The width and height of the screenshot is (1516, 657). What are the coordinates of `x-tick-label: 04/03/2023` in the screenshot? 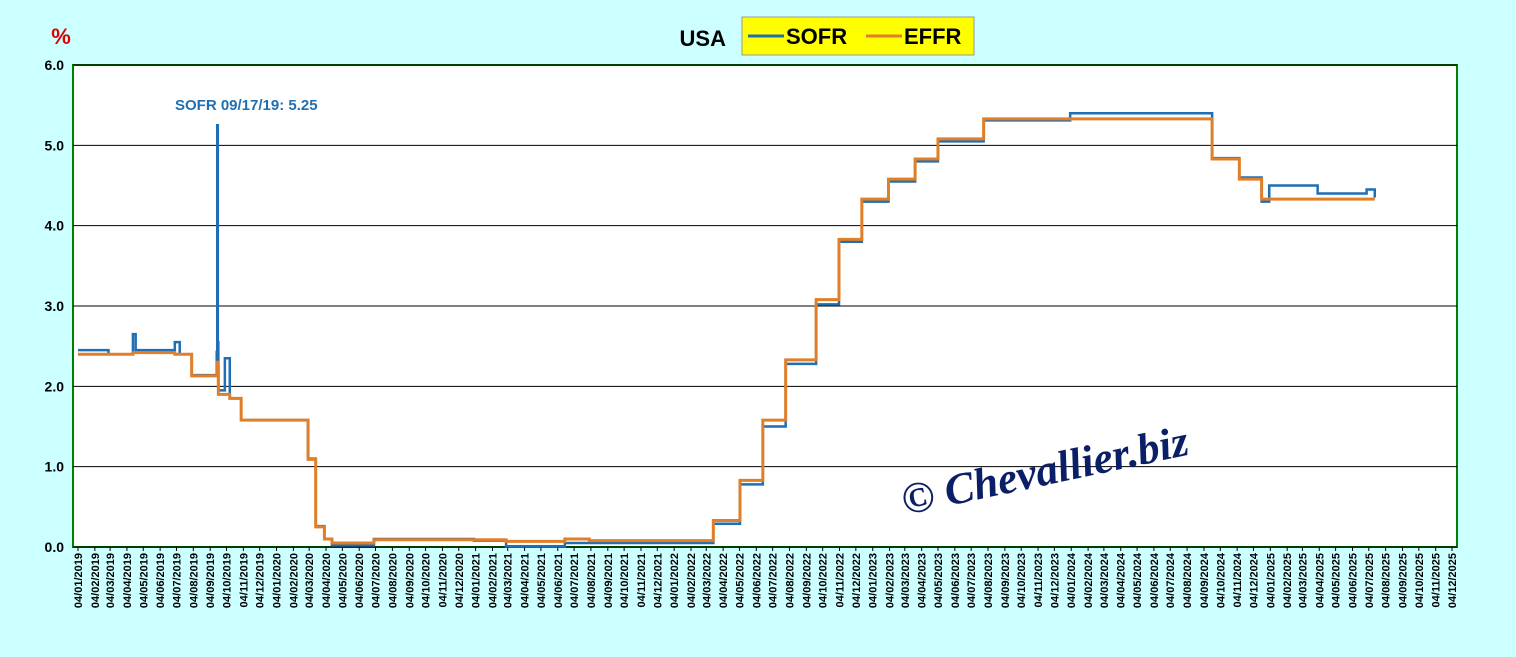 It's located at (906, 580).